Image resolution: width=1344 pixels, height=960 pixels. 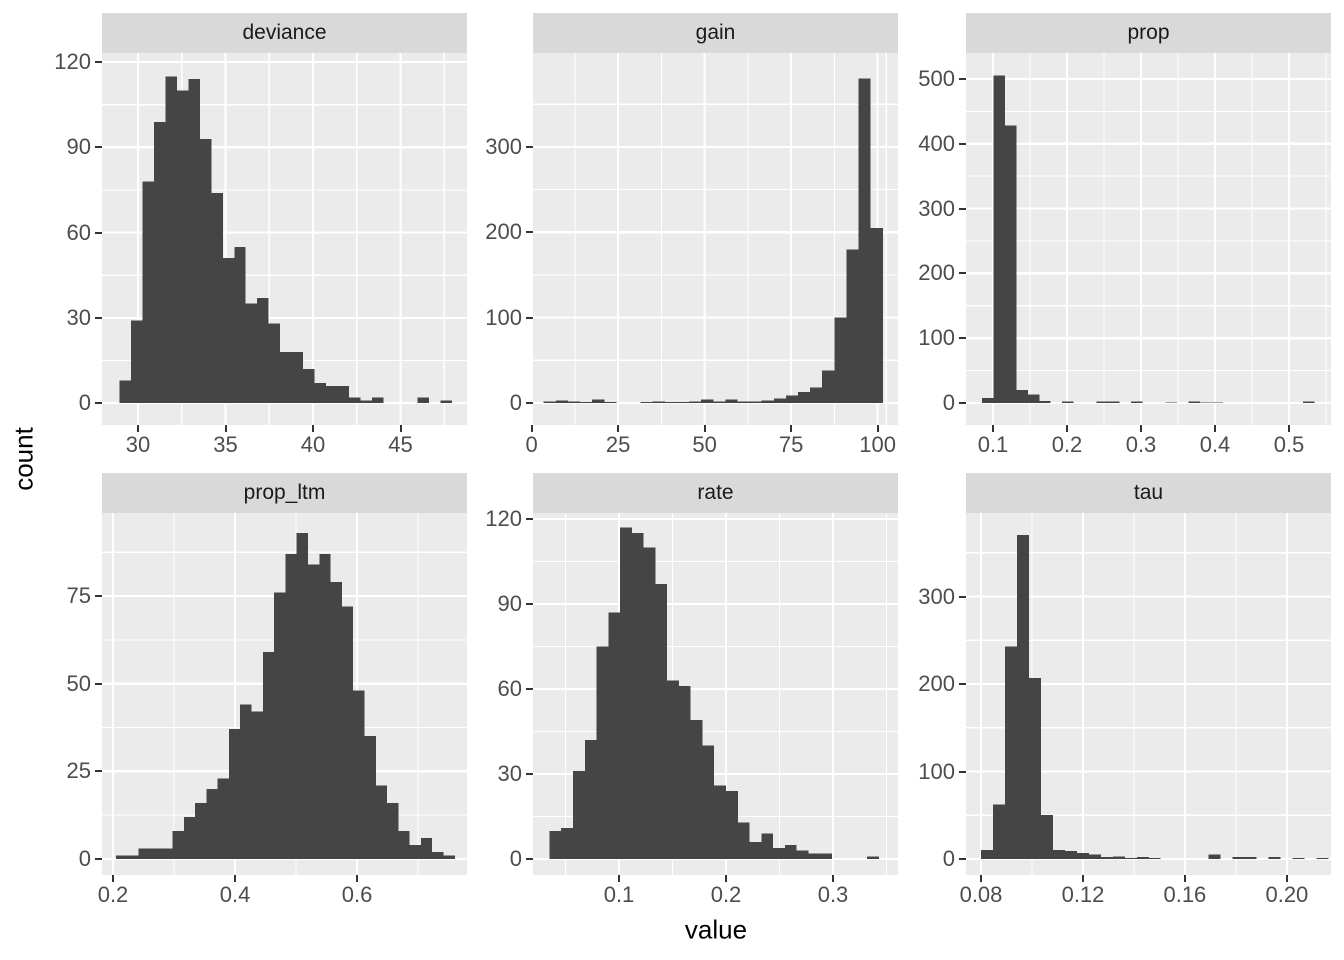 What do you see at coordinates (936, 338) in the screenshot?
I see `y-tick-label: 100` at bounding box center [936, 338].